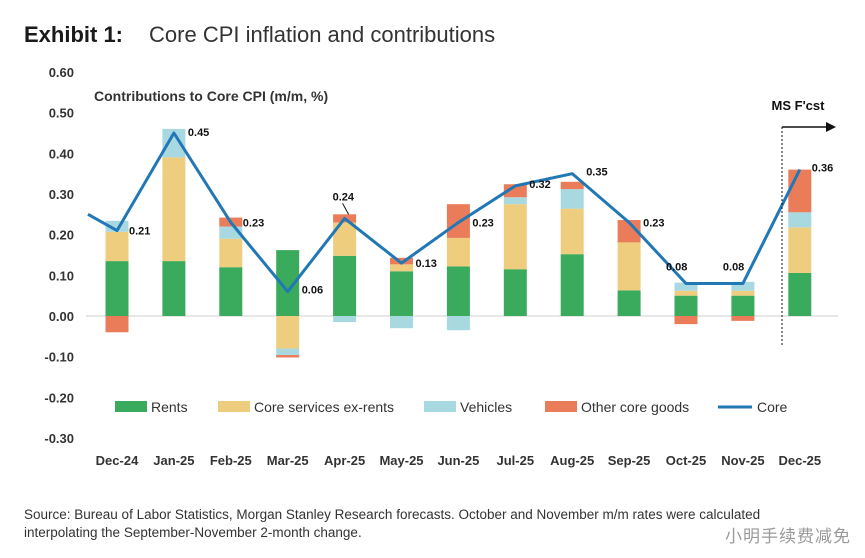 This screenshot has height=558, width=865. Describe the element at coordinates (322, 34) in the screenshot. I see `exhibit-title: Core CPI inflation and contributions` at that location.